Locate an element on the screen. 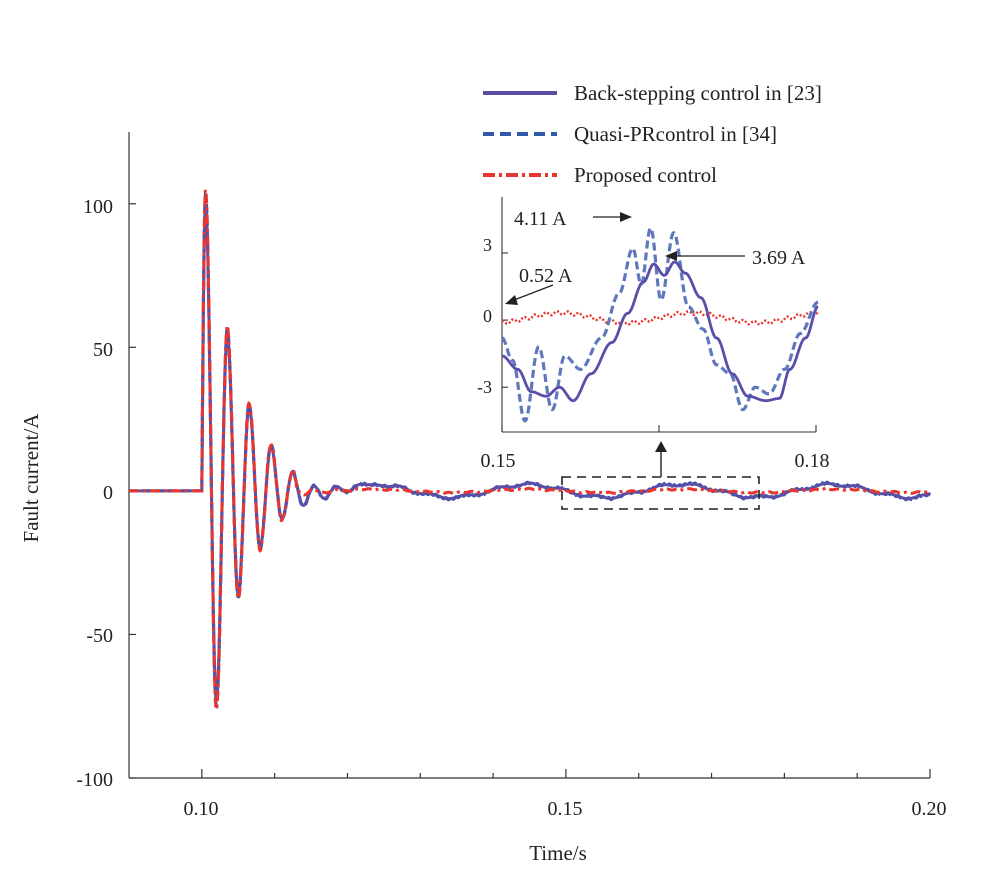  annotation-0.52A-arrowhead is located at coordinates (511, 300).